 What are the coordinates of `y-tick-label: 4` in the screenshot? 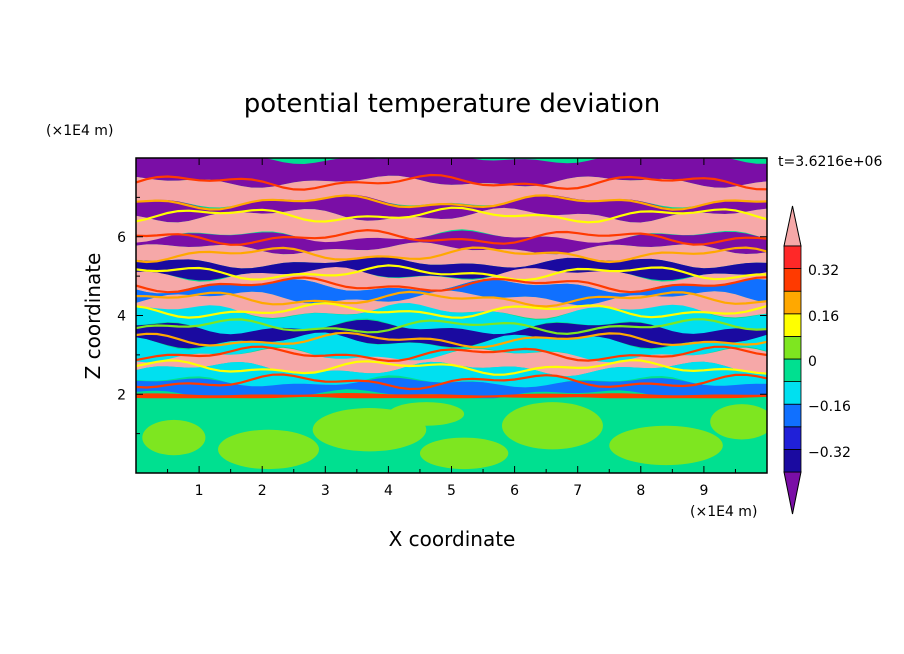 It's located at (121, 317).